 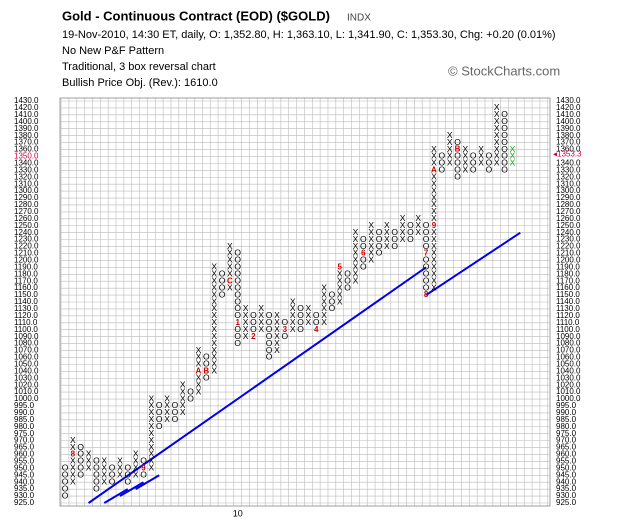 I want to click on y-tick-label-right: 1300.0, so click(x=568, y=190).